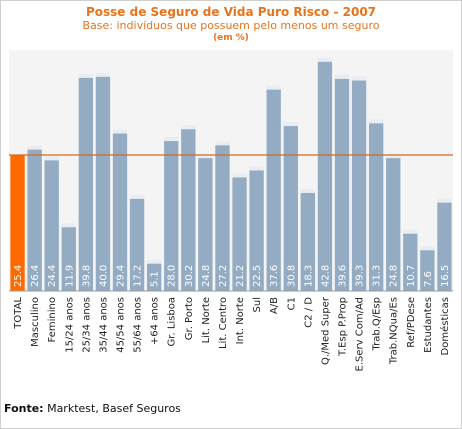  I want to click on category-label-14: Sul, so click(257, 304).